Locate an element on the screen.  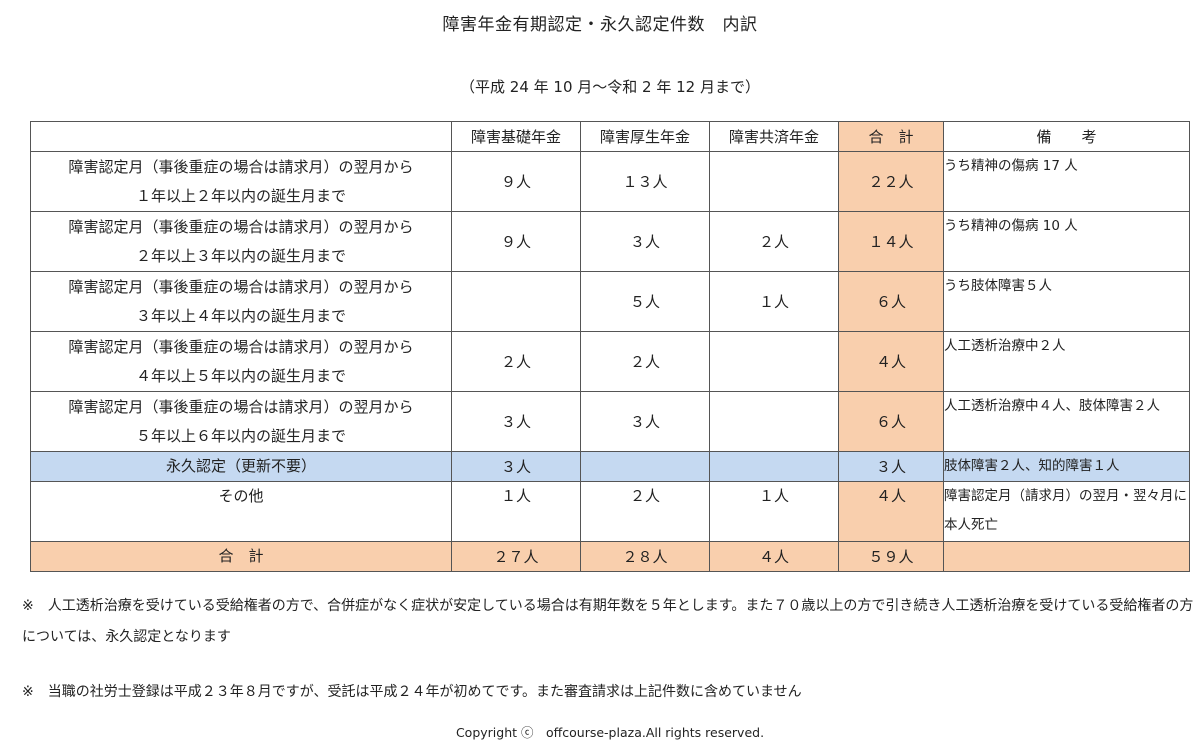
cell-total: ３人 is located at coordinates (891, 466).